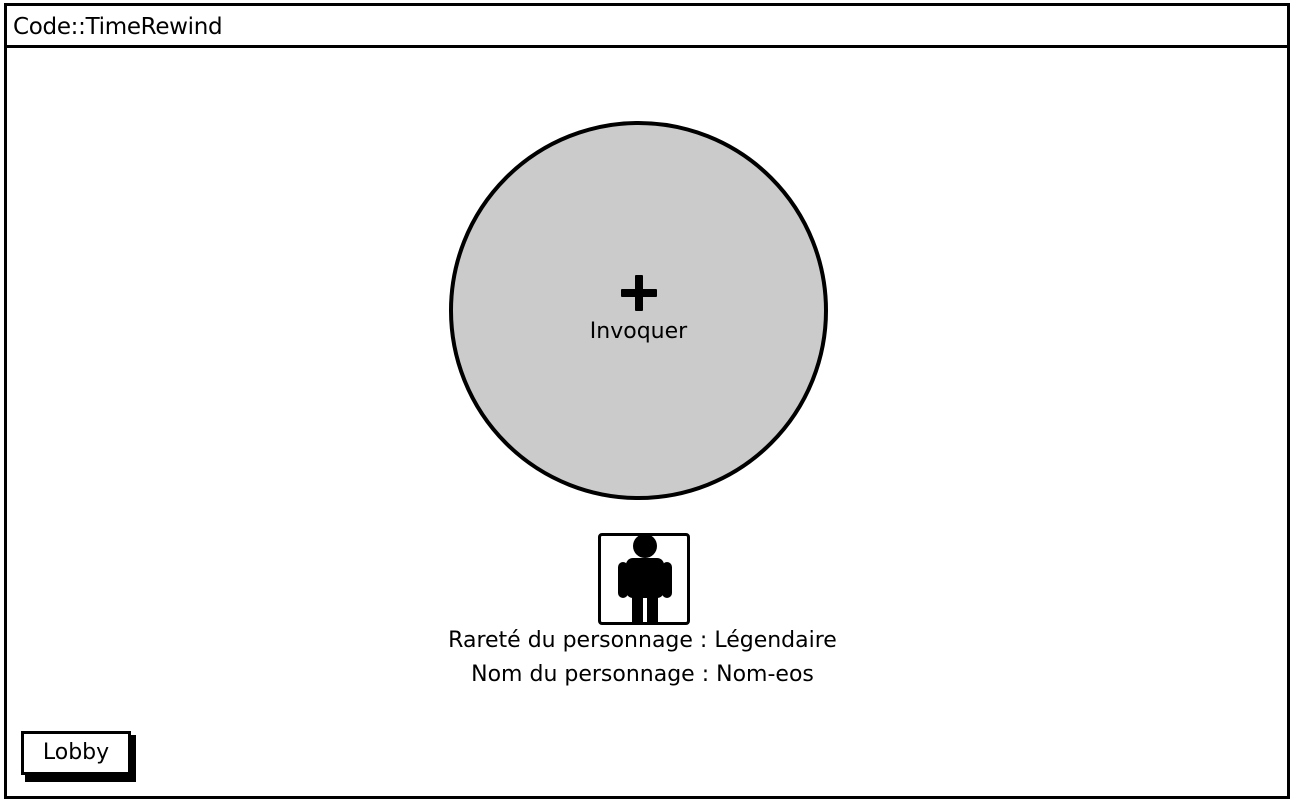 The height and width of the screenshot is (800, 1292). I want to click on summon-label: Invoquer, so click(638, 331).